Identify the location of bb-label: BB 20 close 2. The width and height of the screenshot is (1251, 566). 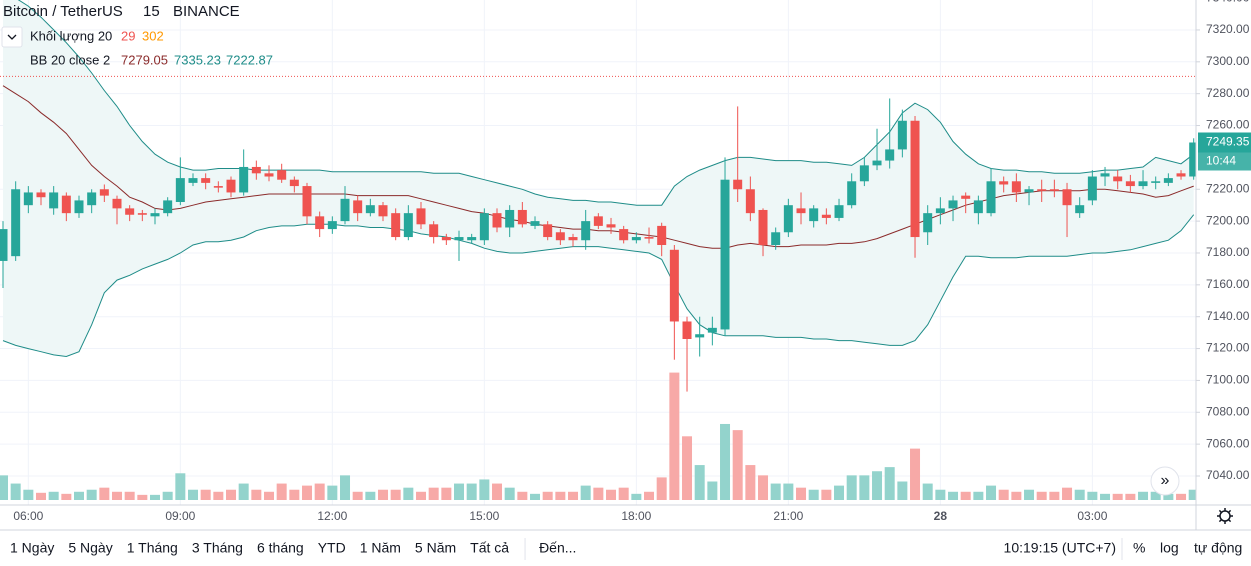
(70, 59).